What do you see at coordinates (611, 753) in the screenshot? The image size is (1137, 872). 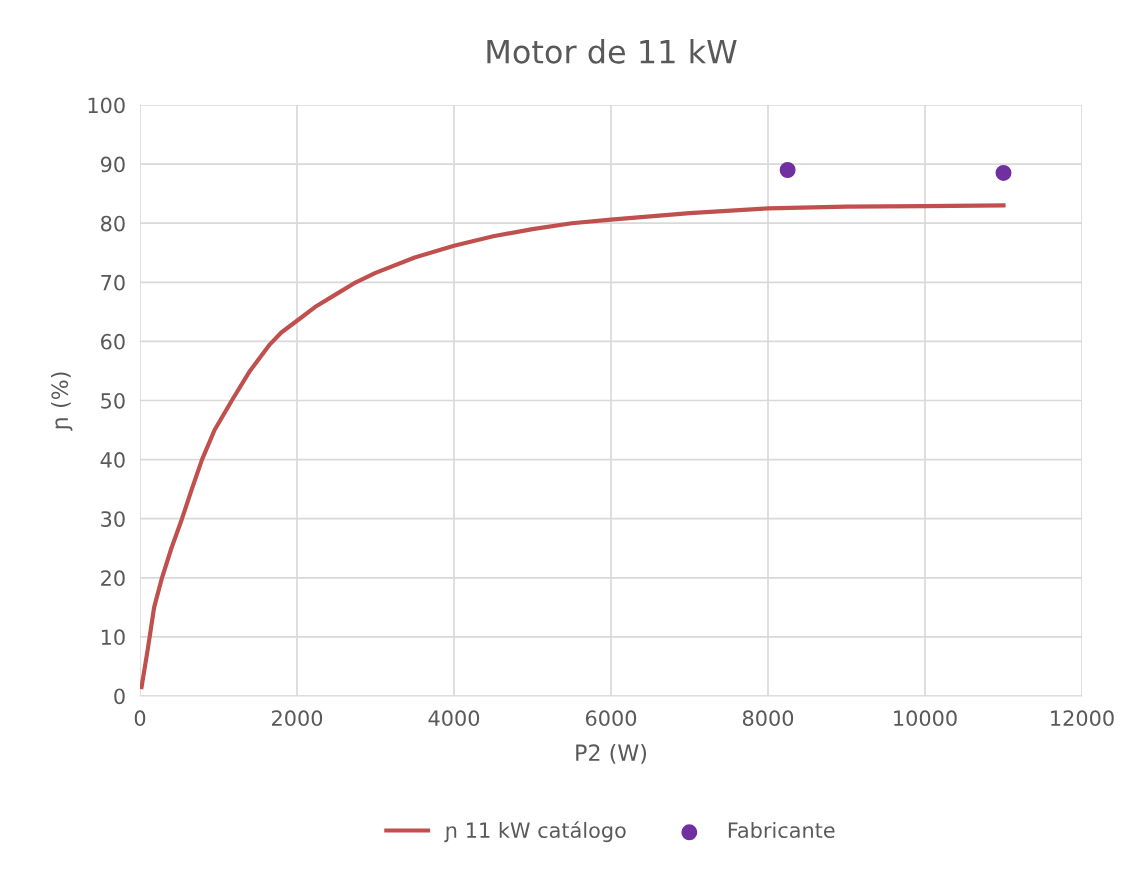 I see `x-axis-title: P2 (W)` at bounding box center [611, 753].